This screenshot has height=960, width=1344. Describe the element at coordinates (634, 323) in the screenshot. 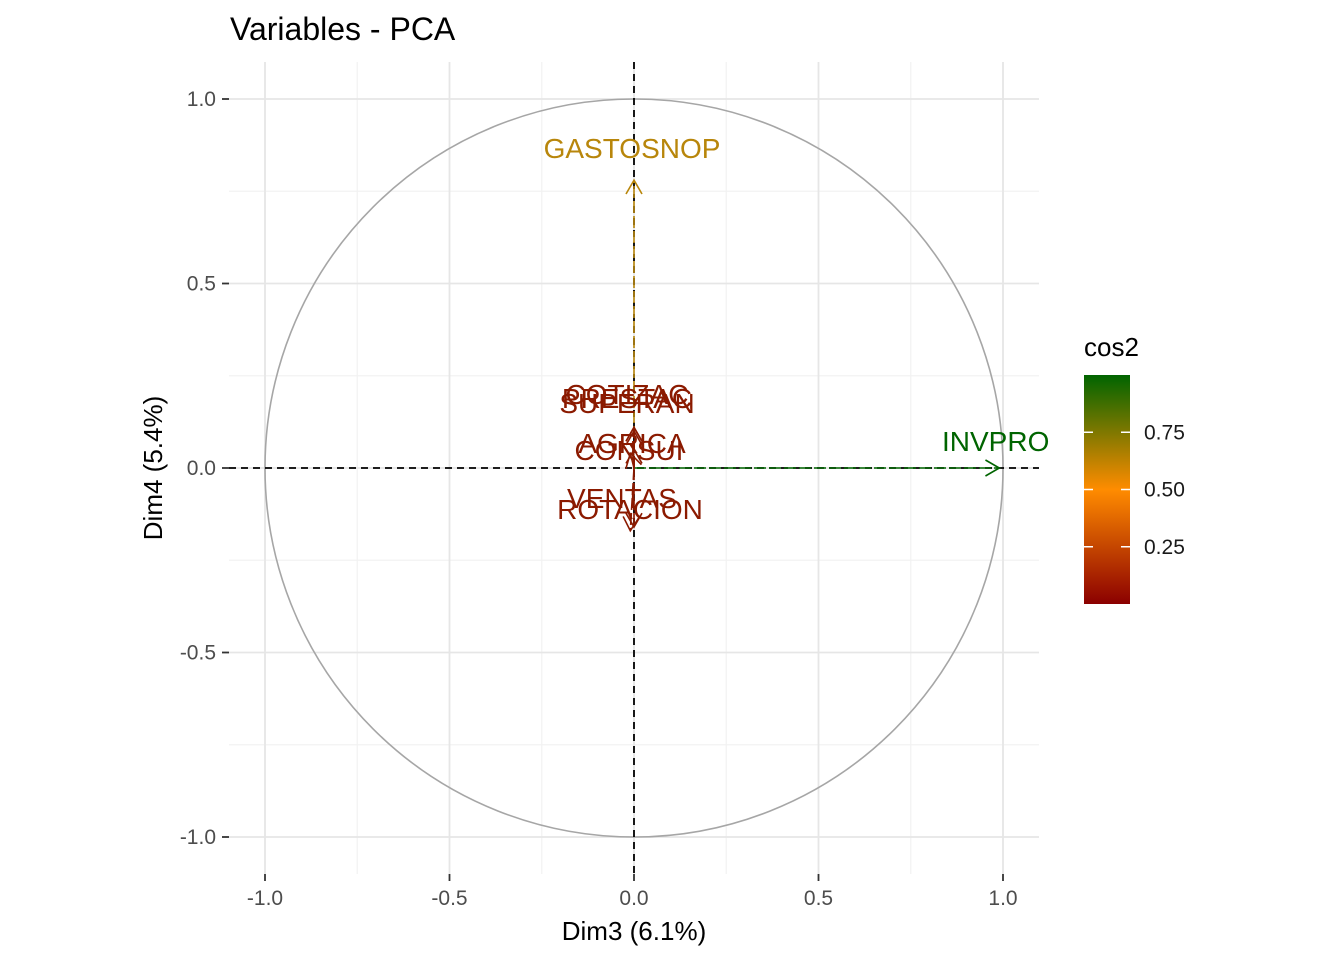

I see `arrow-gastosnop` at that location.